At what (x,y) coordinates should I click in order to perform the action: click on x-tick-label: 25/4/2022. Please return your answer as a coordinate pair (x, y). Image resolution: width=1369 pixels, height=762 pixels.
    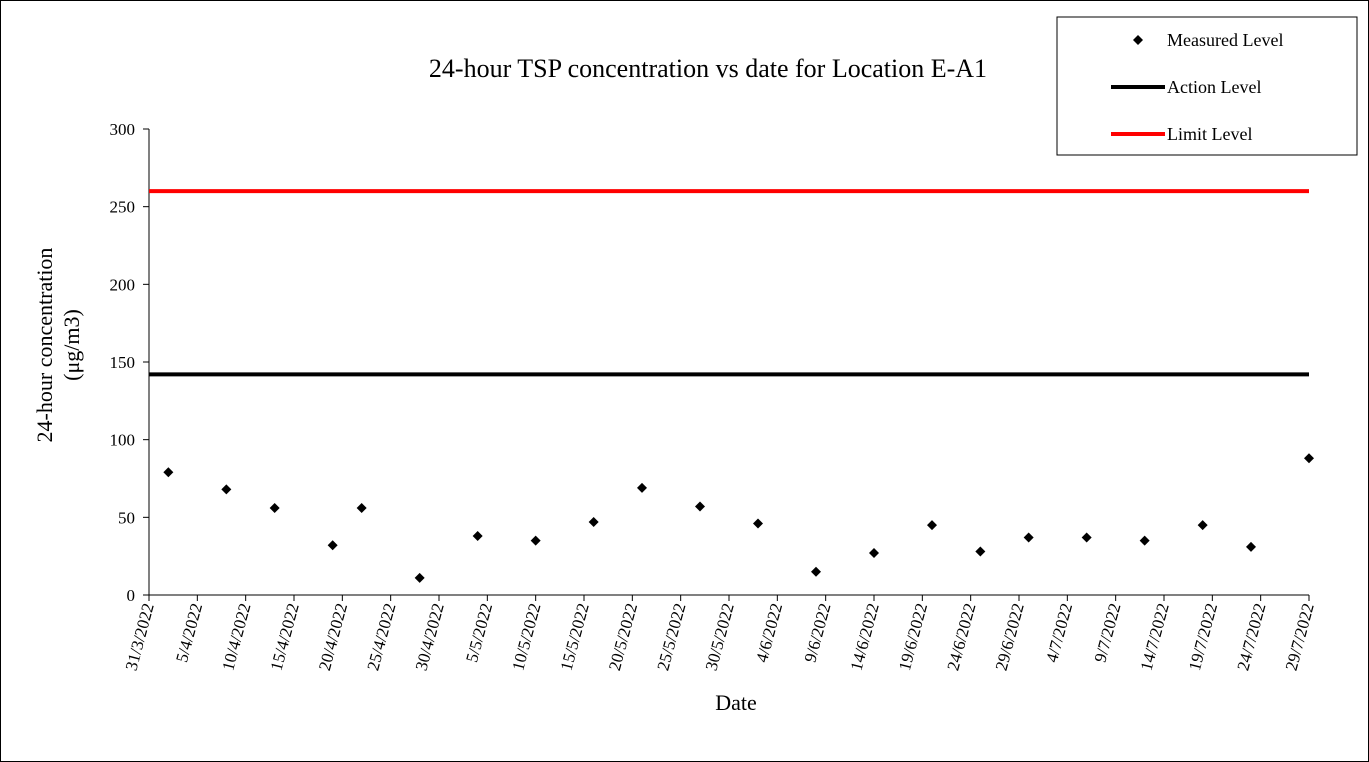
    Looking at the image, I should click on (381, 637).